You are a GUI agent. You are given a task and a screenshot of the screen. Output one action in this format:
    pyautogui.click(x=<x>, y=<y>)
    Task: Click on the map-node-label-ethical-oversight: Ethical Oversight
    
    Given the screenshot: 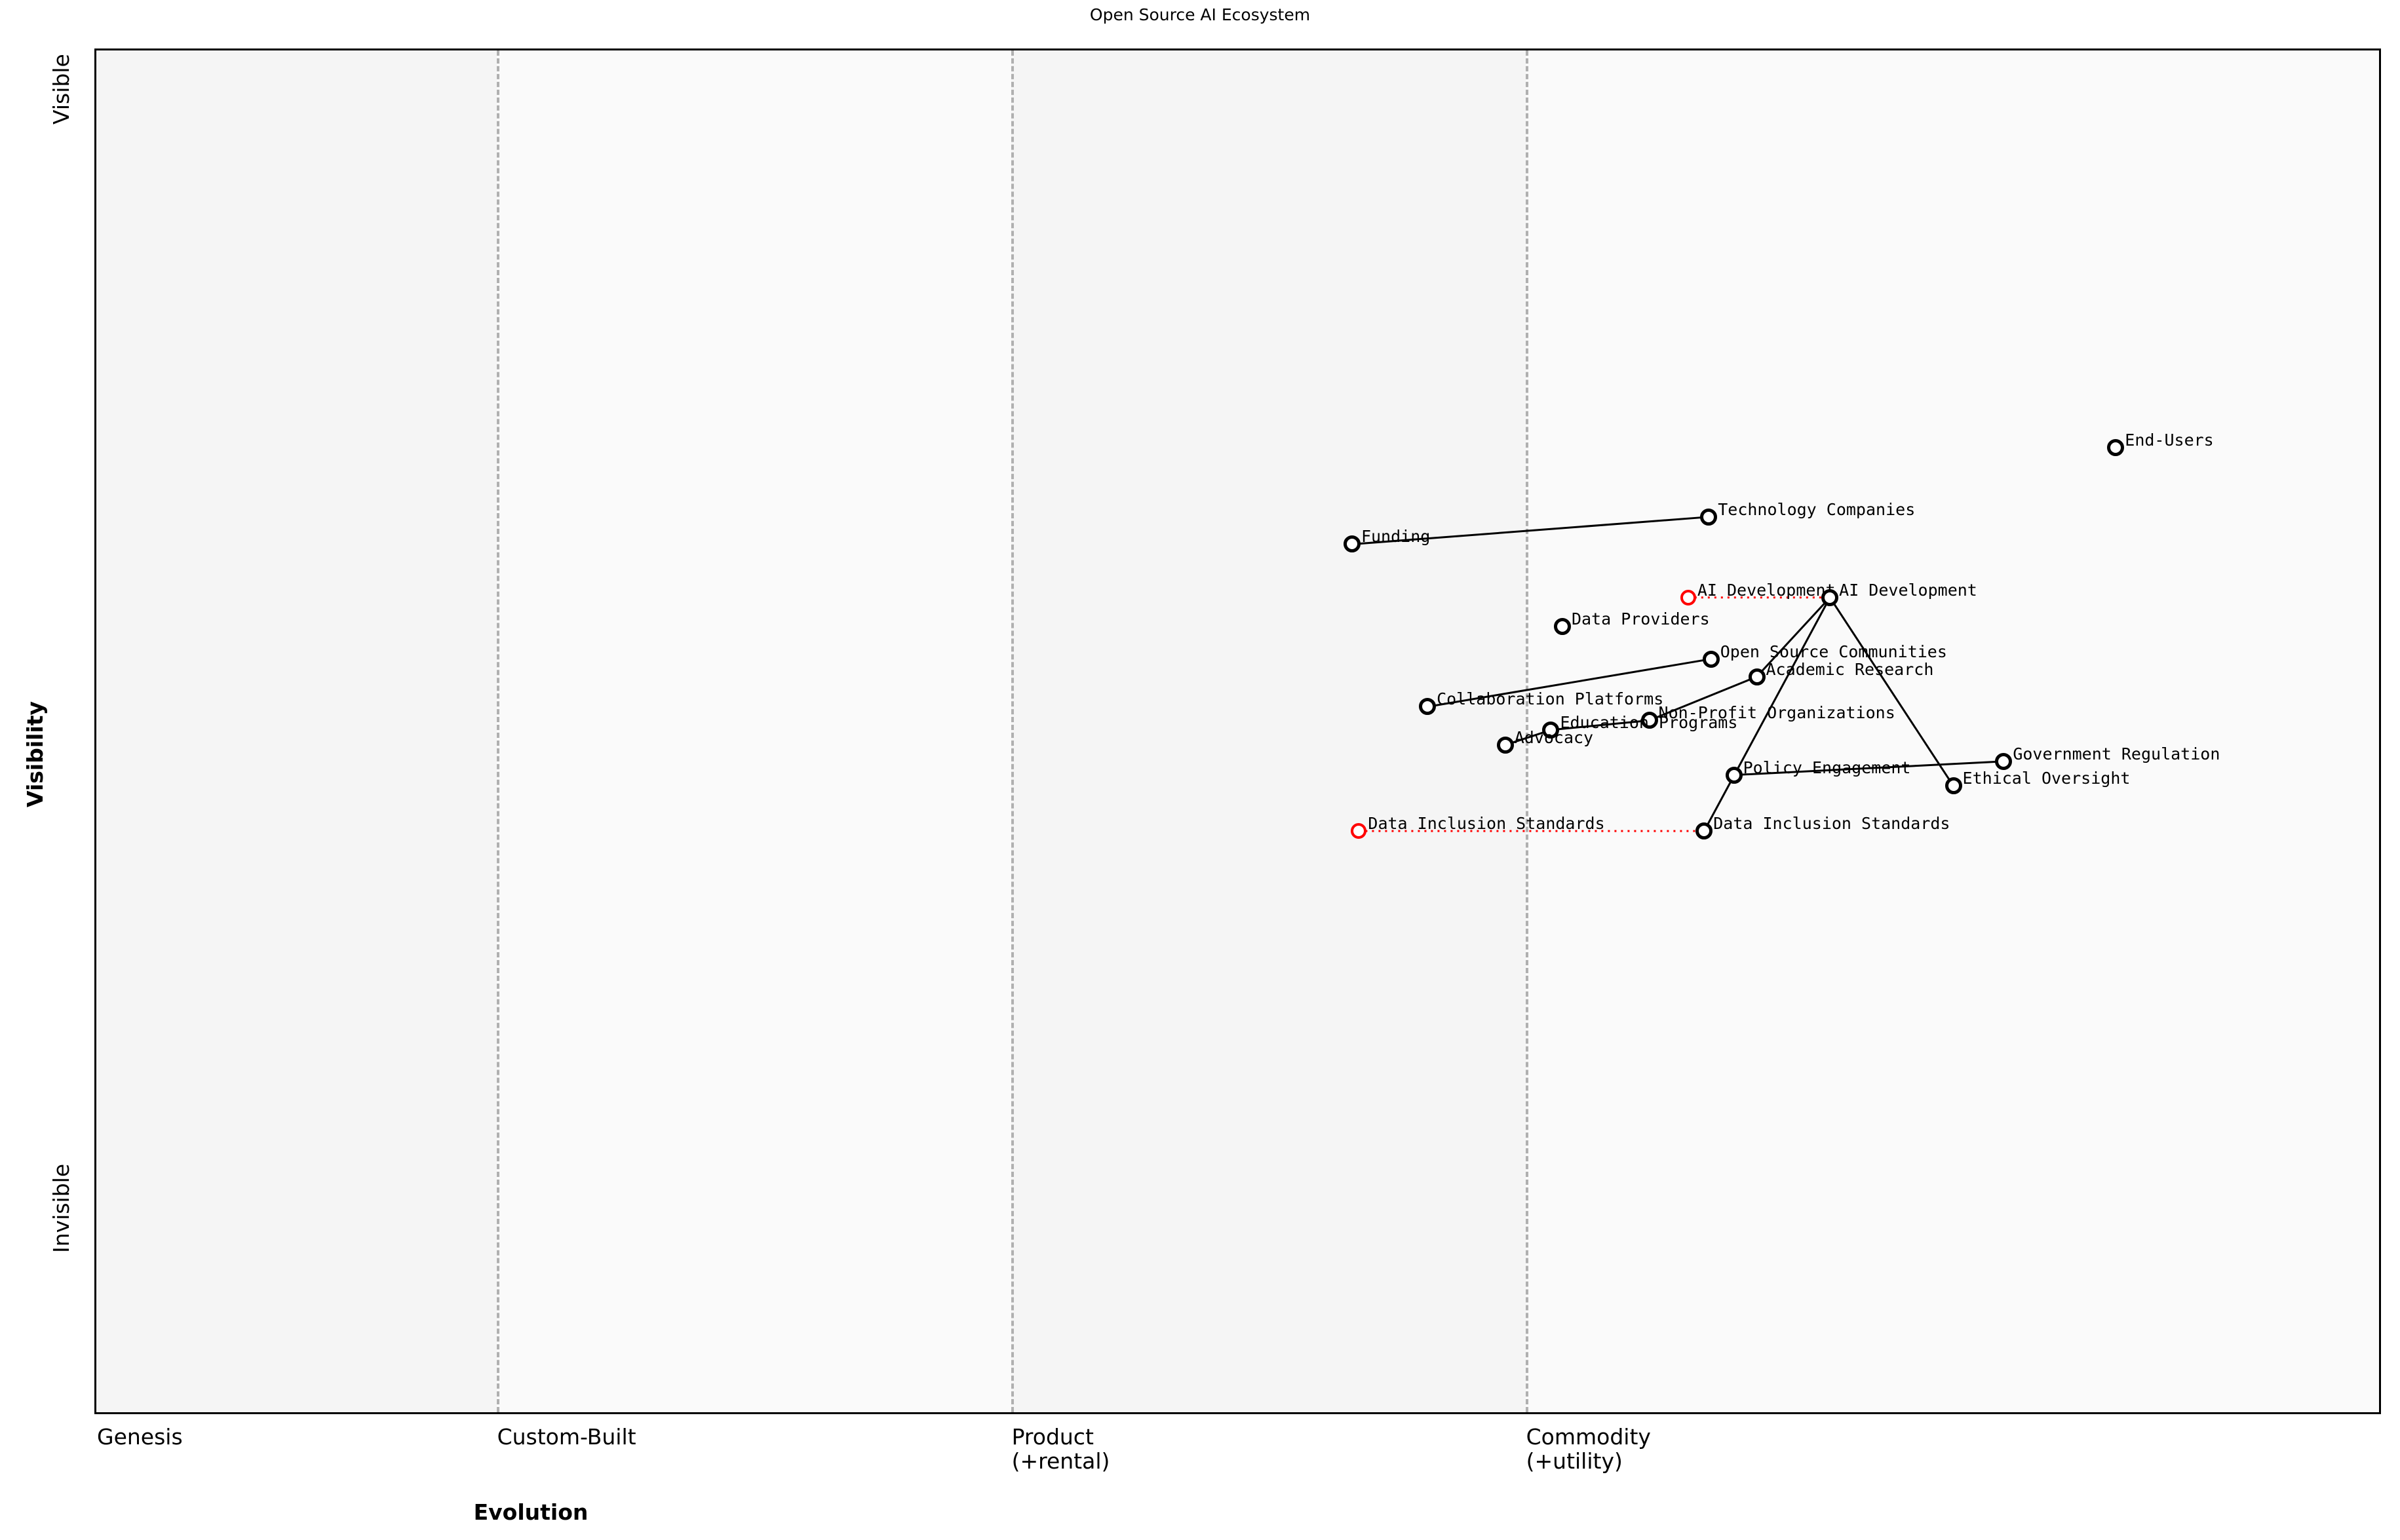 What is the action you would take?
    pyautogui.click(x=2046, y=778)
    